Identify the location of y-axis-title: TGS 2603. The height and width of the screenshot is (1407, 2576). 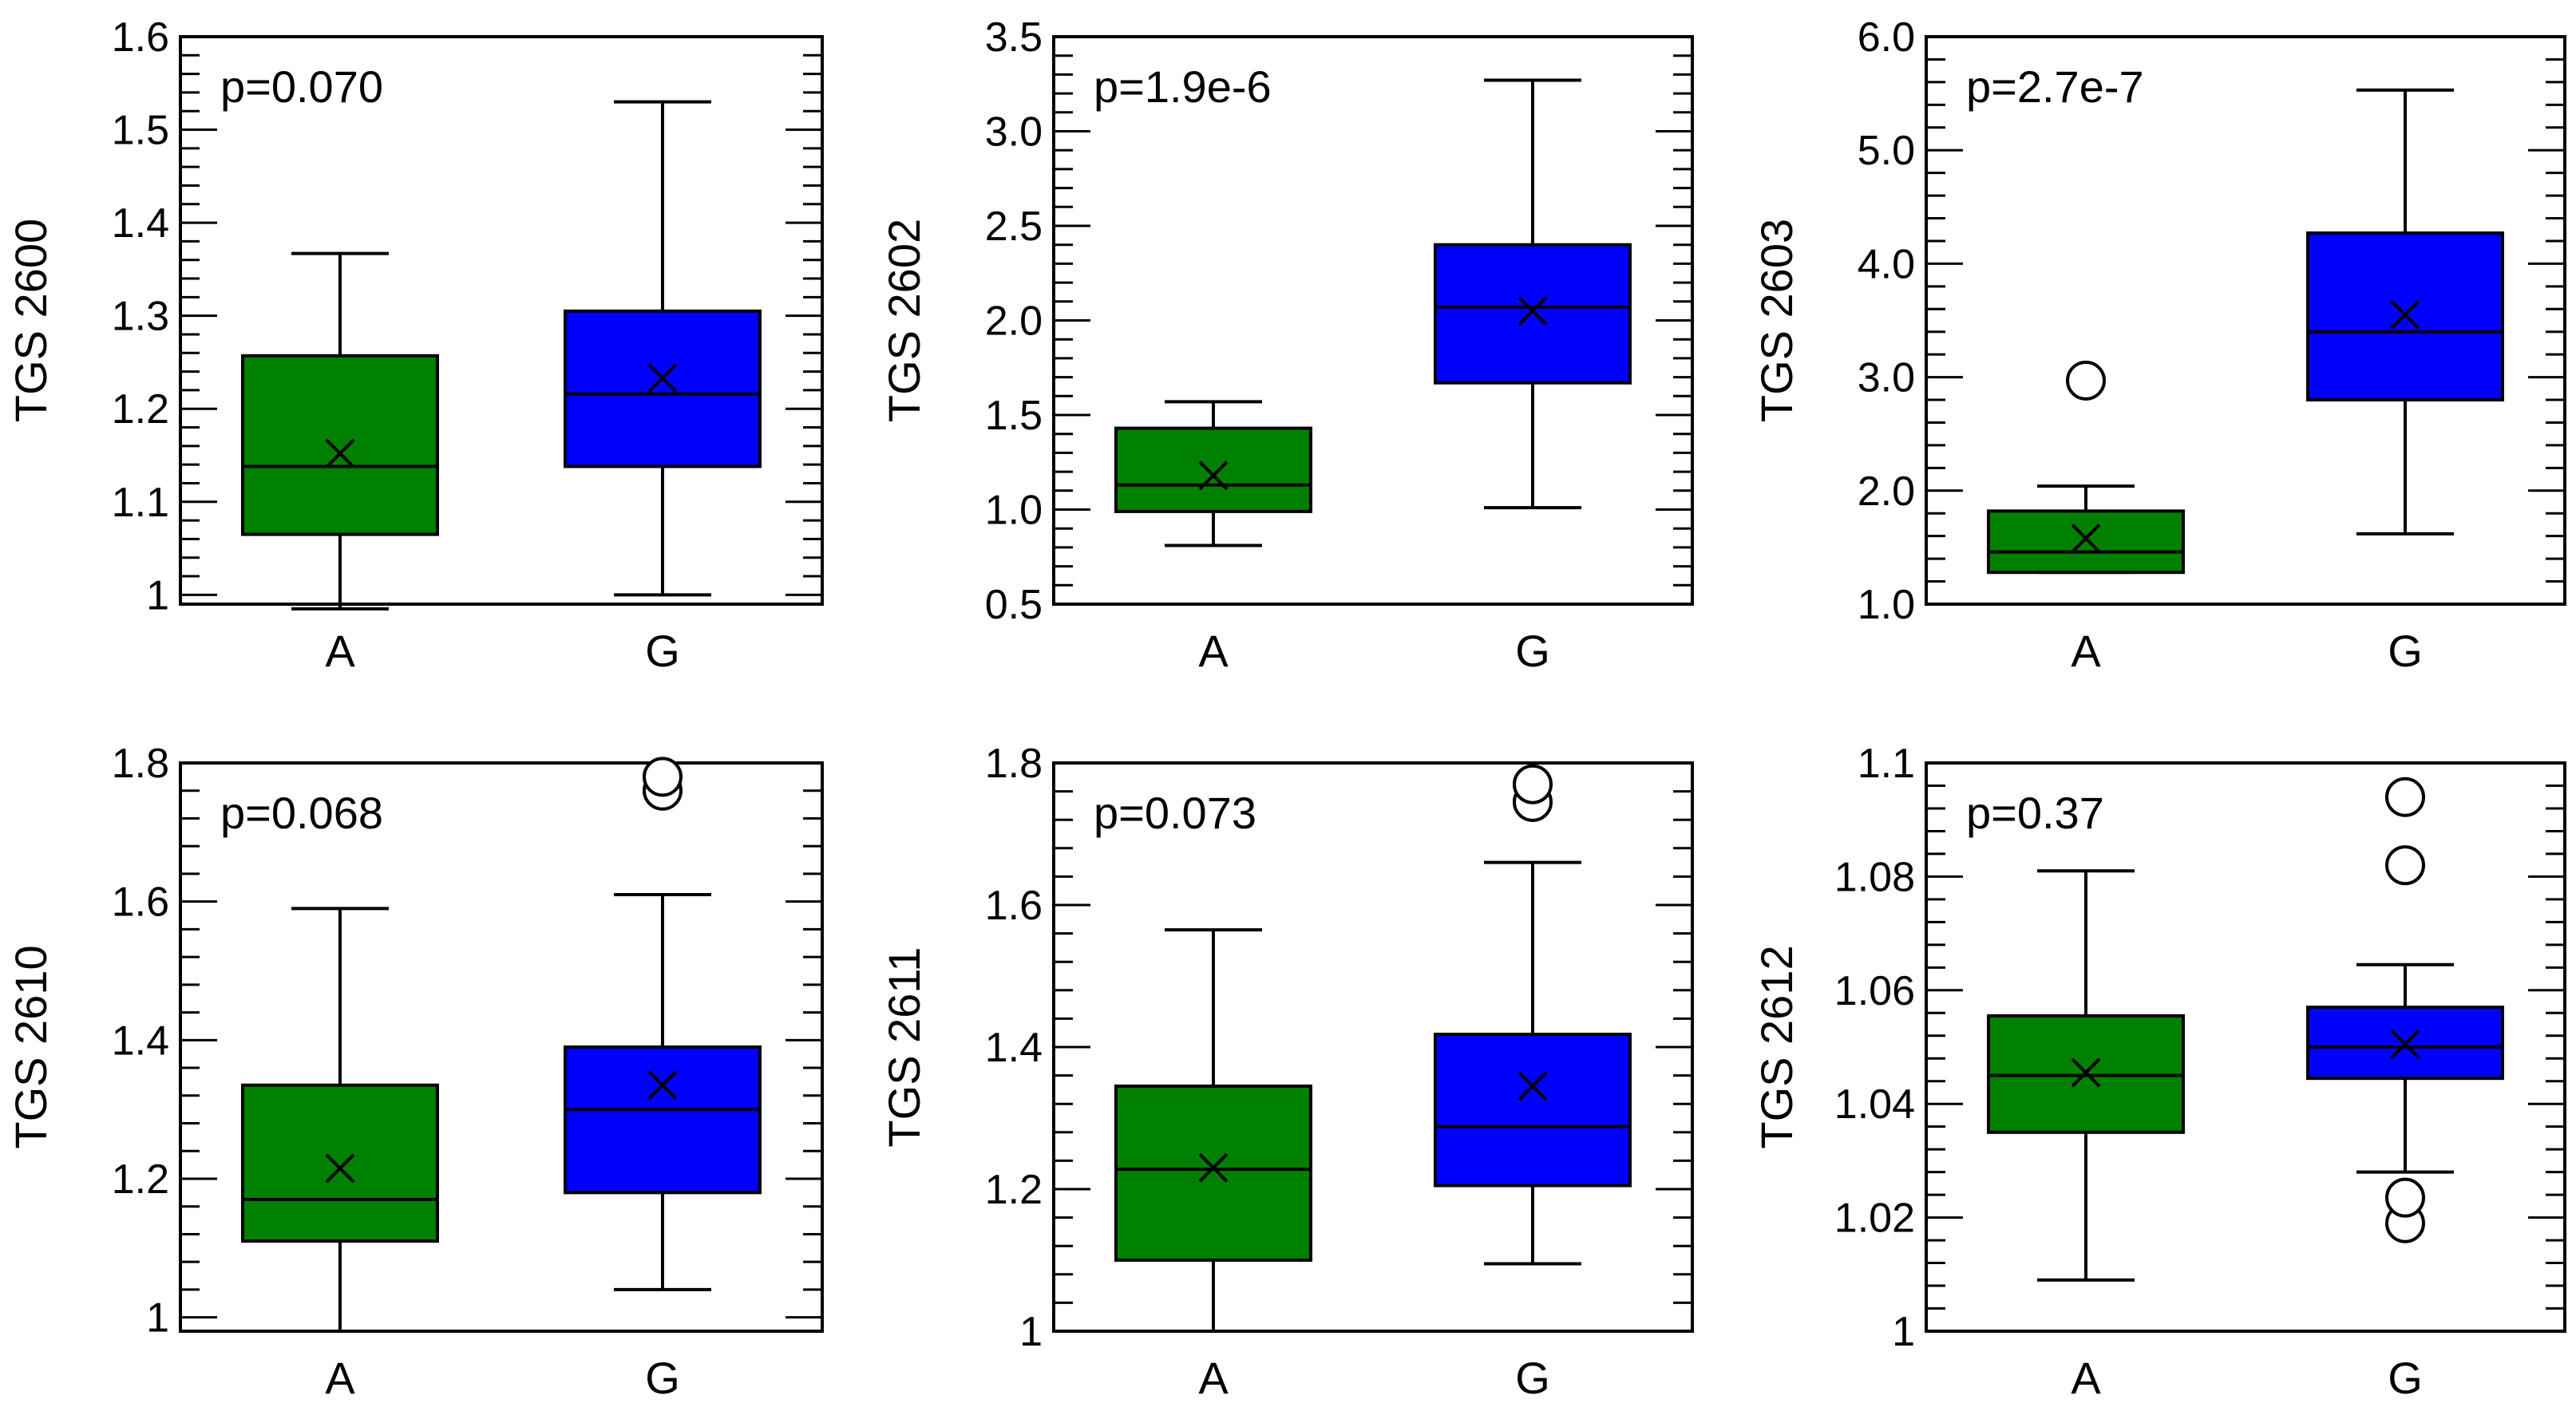
(1777, 320).